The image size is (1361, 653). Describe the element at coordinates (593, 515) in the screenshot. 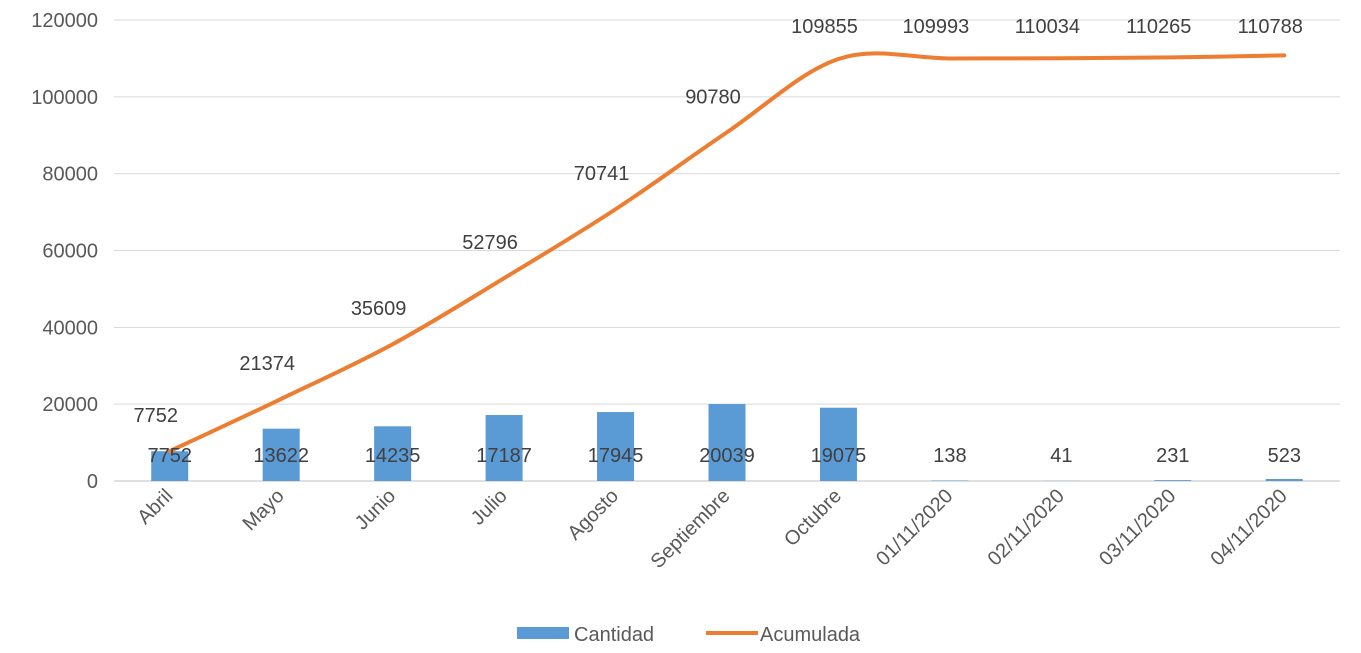

I see `x-tick-label: Agosto` at that location.